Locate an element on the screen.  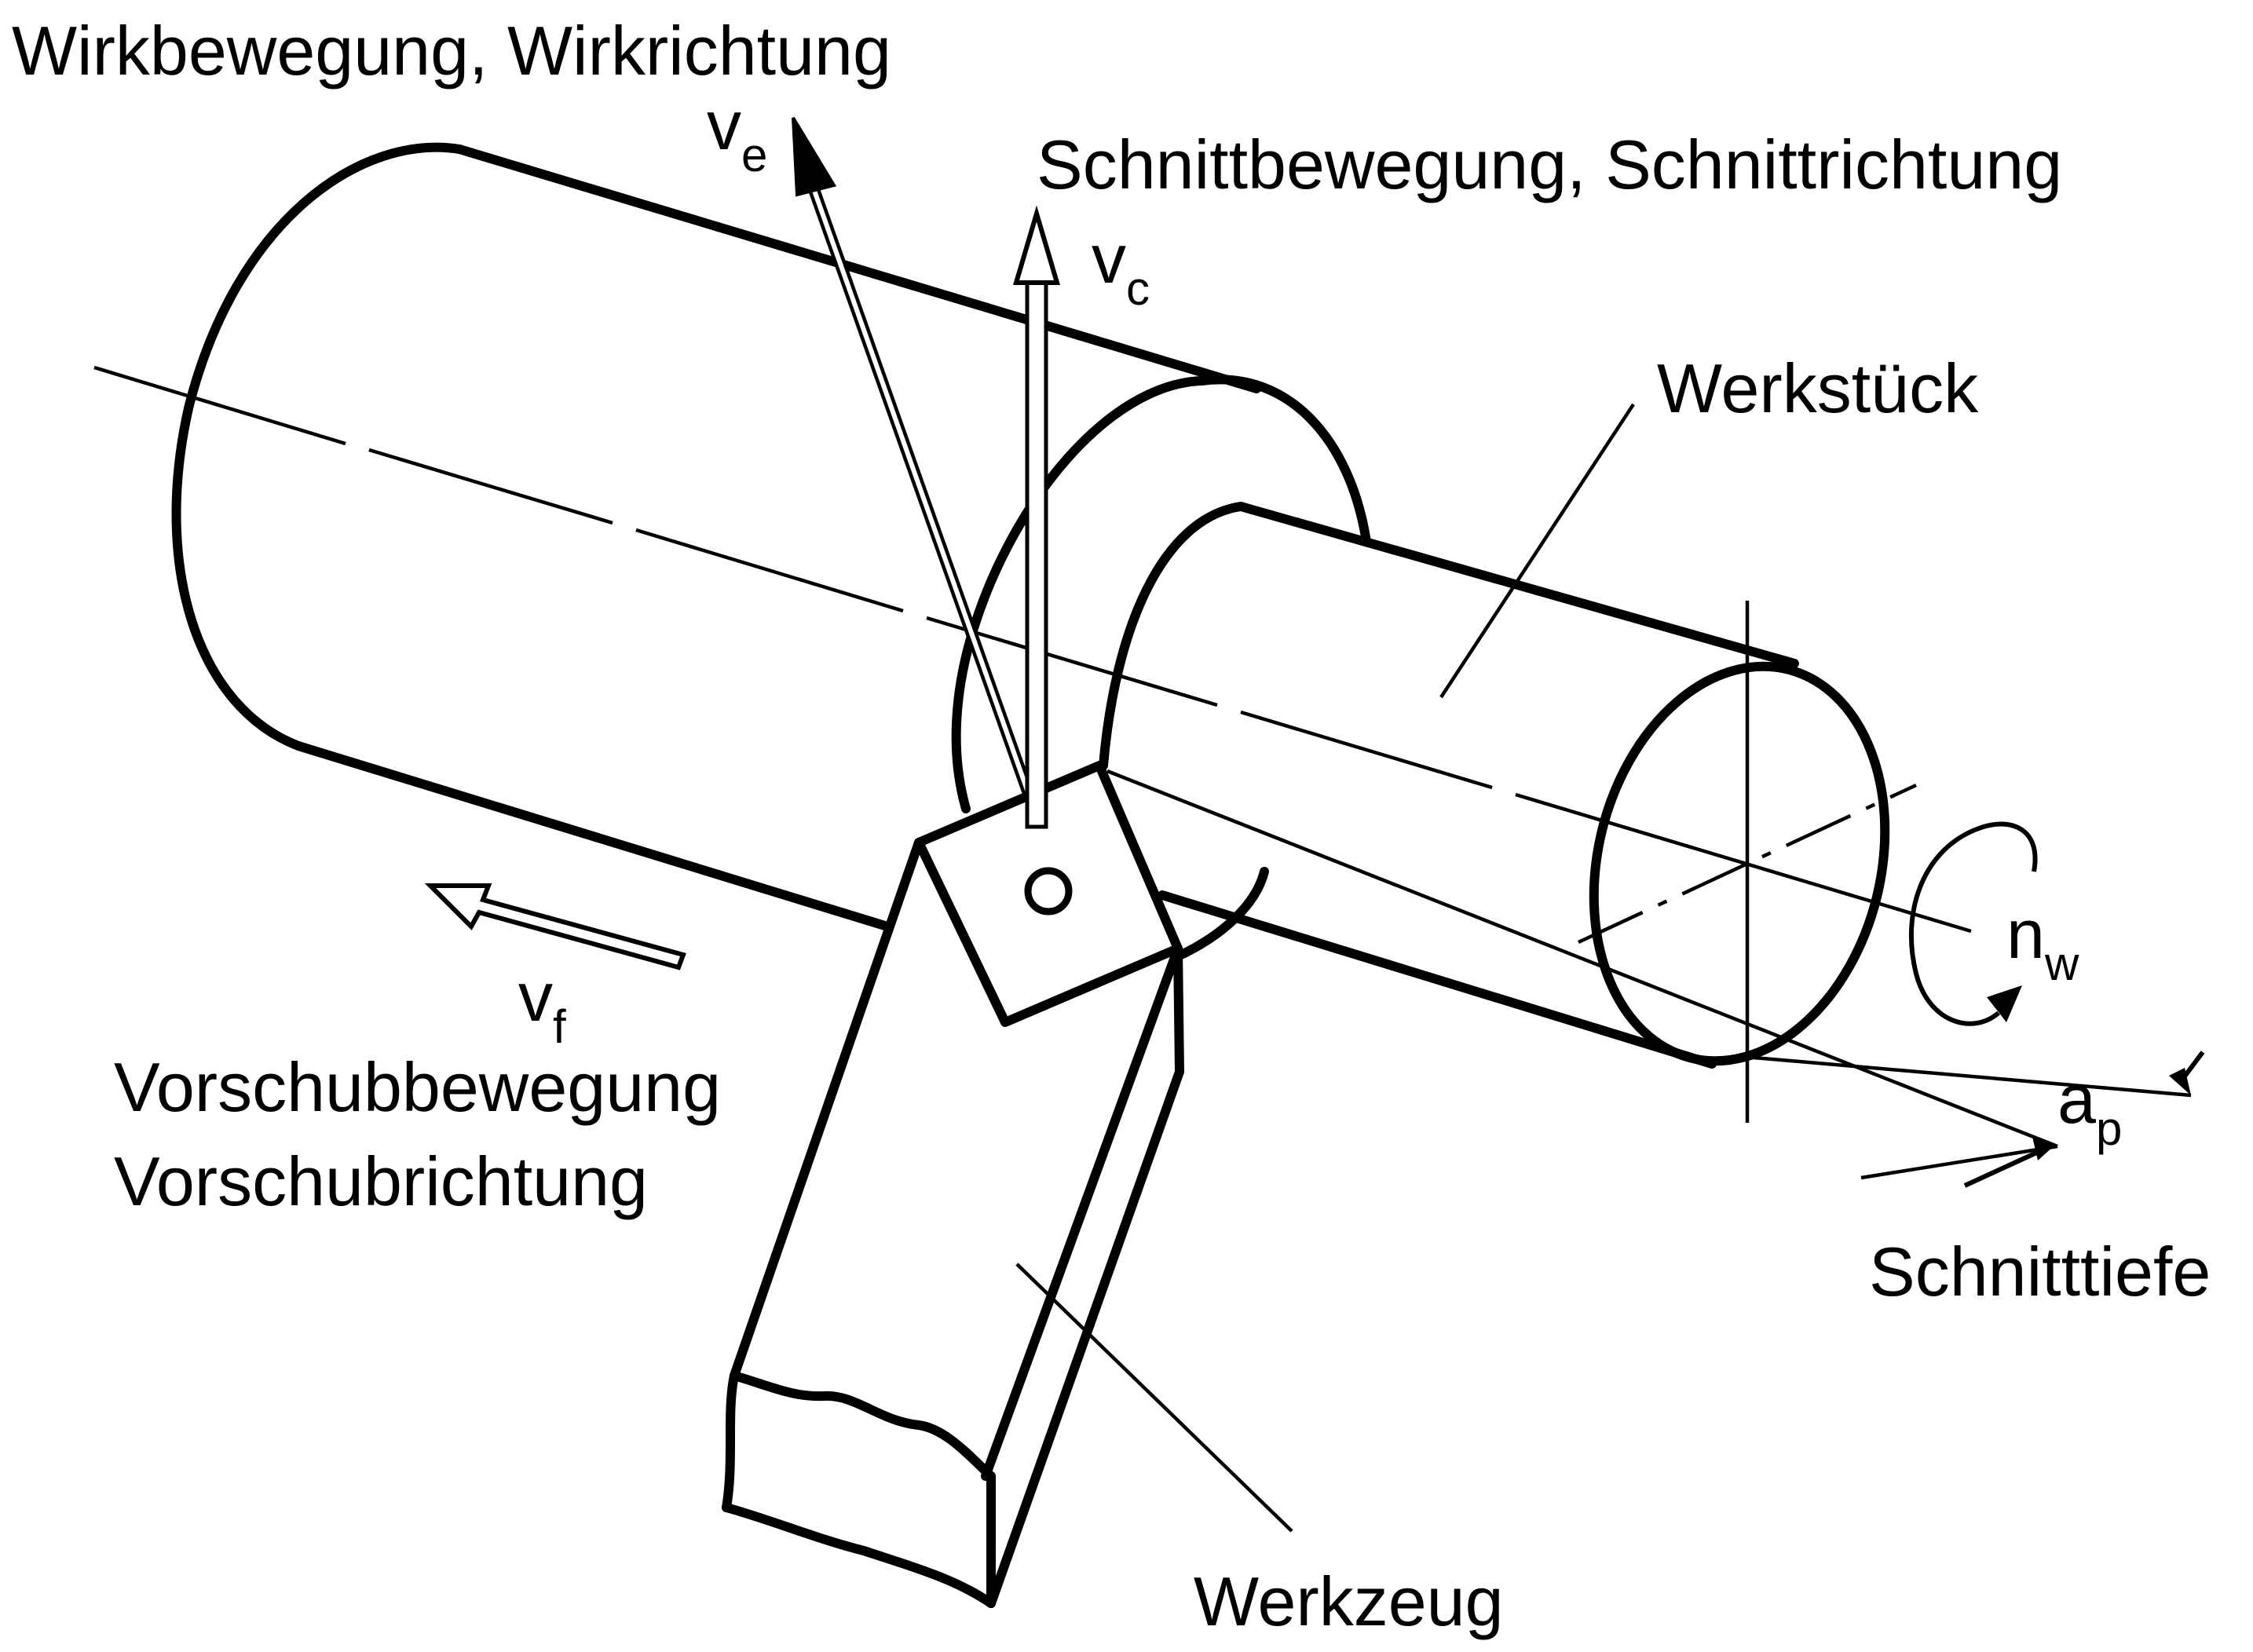
symbol-ve: ve is located at coordinates (737, 133).